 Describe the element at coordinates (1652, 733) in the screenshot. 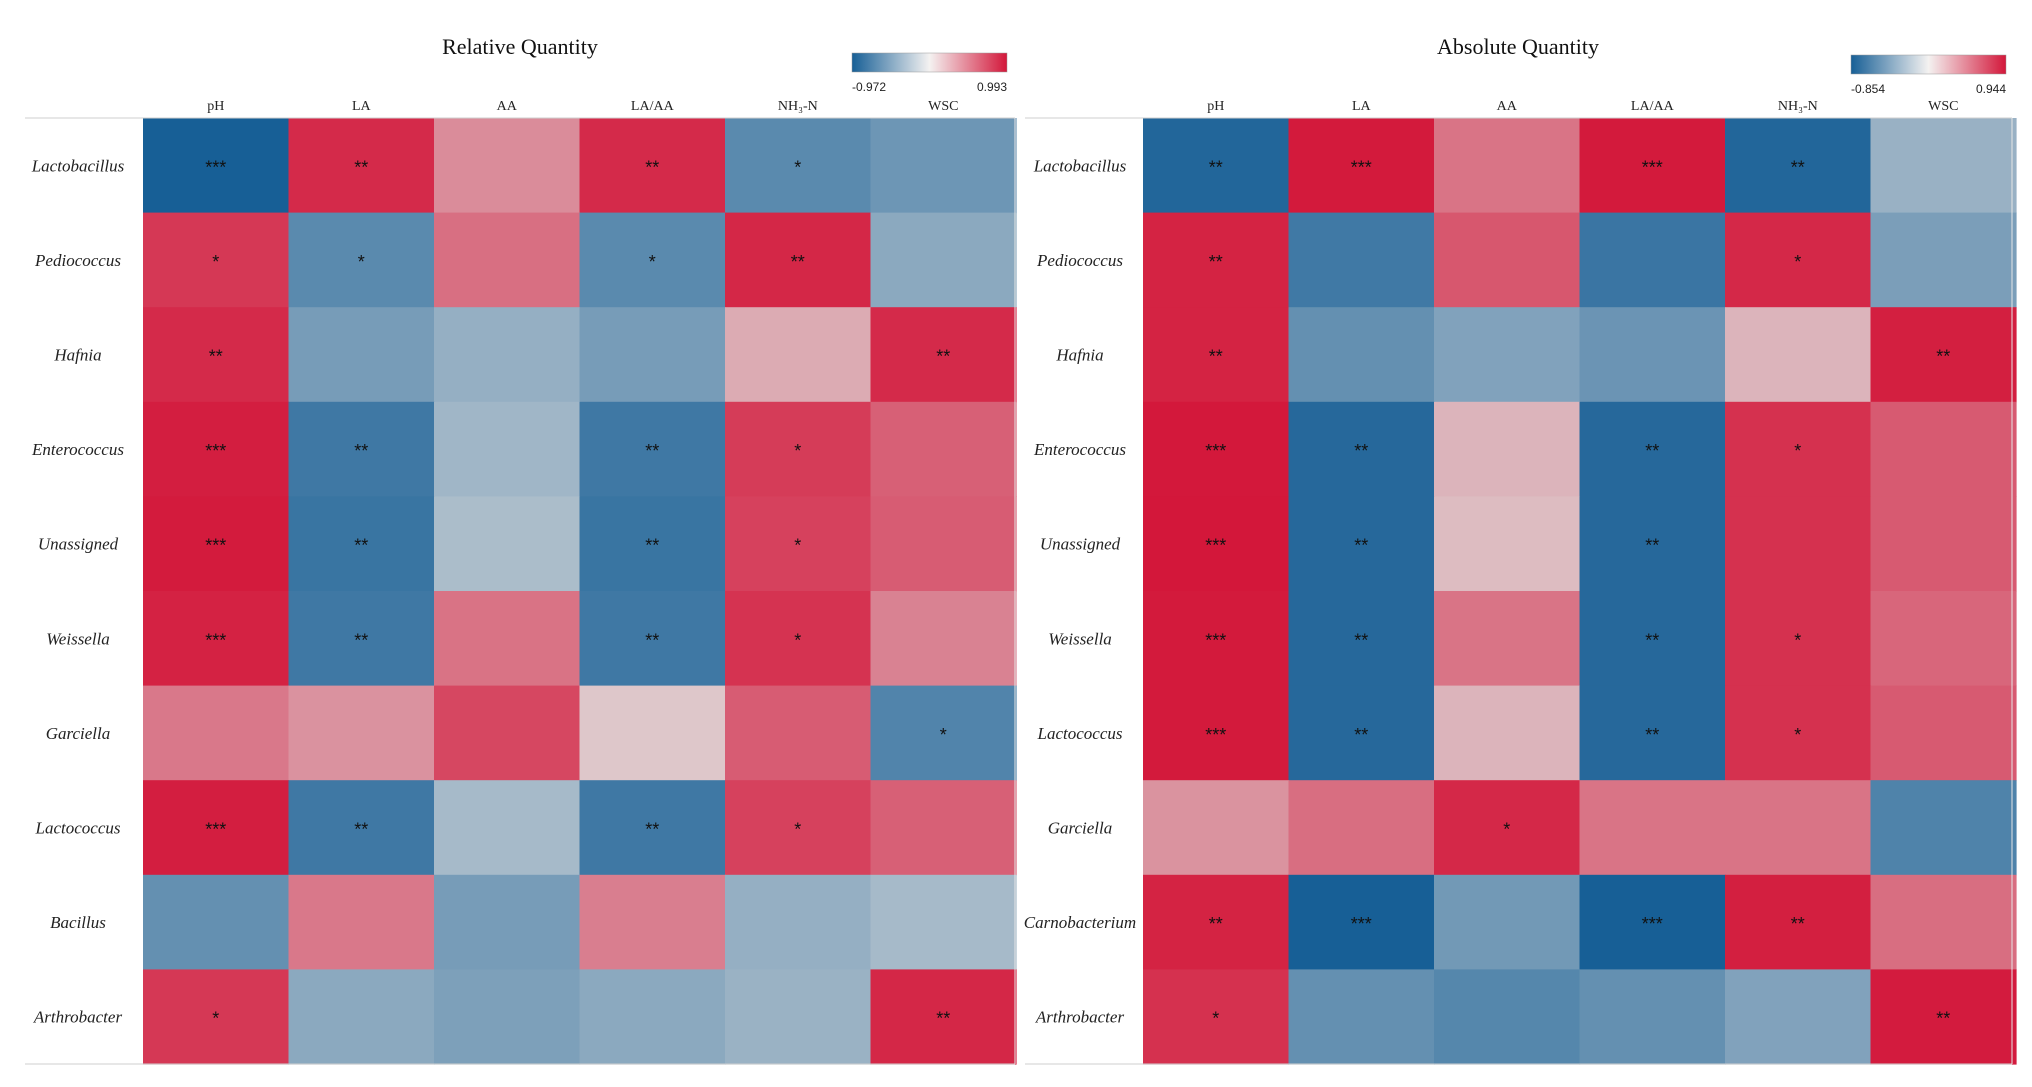

I see `absolute-quantity-cell-lactococcus-la-aa` at that location.